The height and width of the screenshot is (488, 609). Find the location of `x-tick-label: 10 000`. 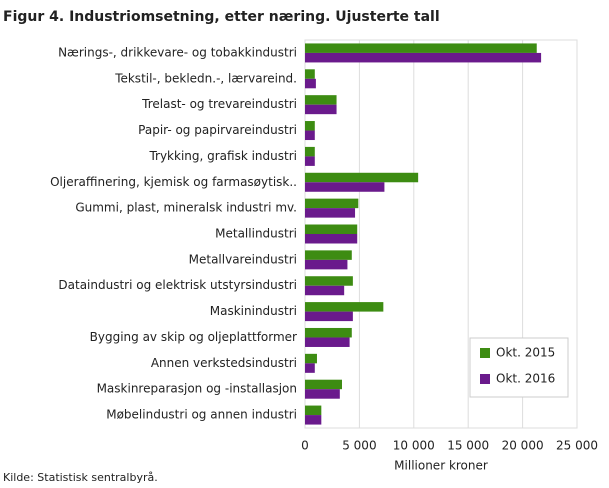

x-tick-label: 10 000 is located at coordinates (414, 446).